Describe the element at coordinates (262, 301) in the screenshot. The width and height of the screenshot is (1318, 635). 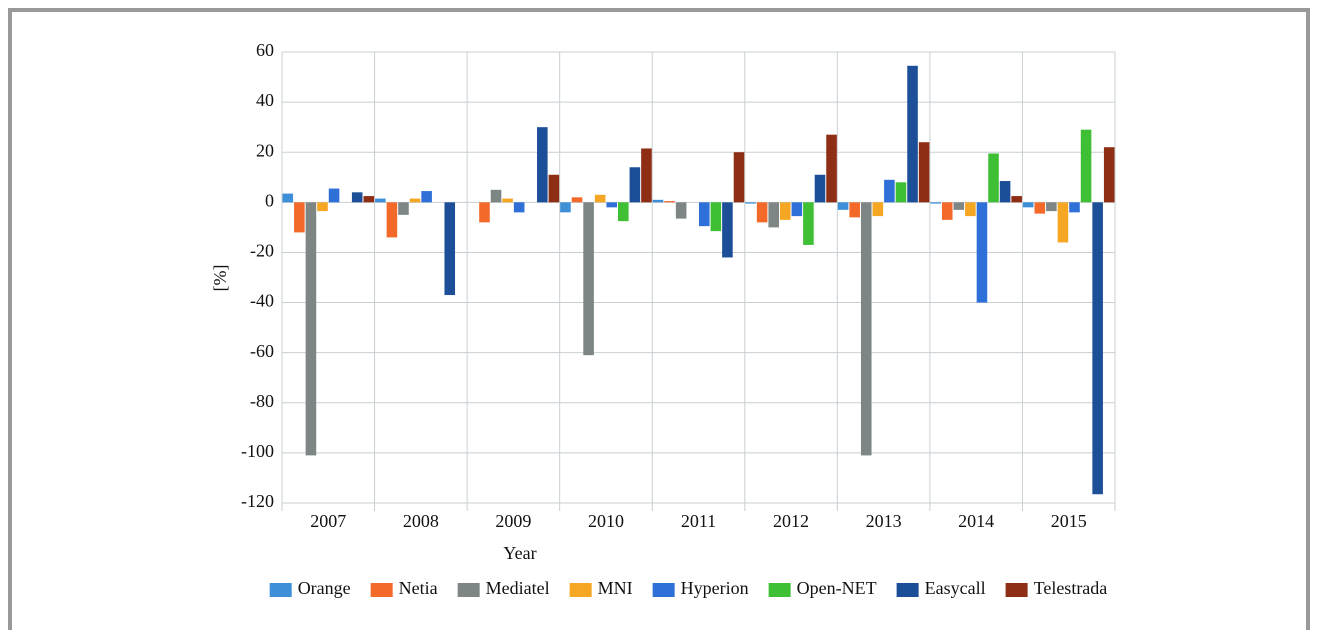
I see `y-tick-label: -40` at that location.